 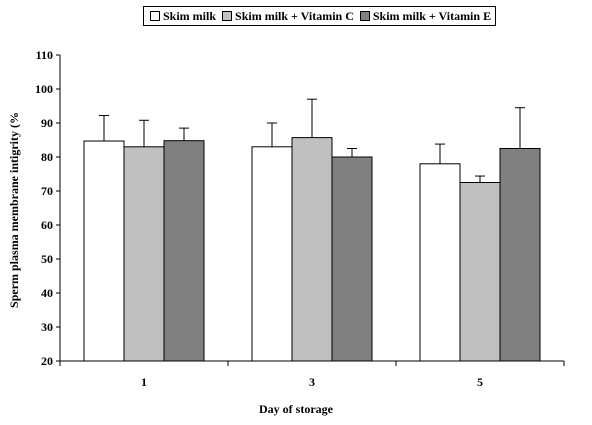 What do you see at coordinates (227, 16) in the screenshot?
I see `legend-swatch-vitamin-c` at bounding box center [227, 16].